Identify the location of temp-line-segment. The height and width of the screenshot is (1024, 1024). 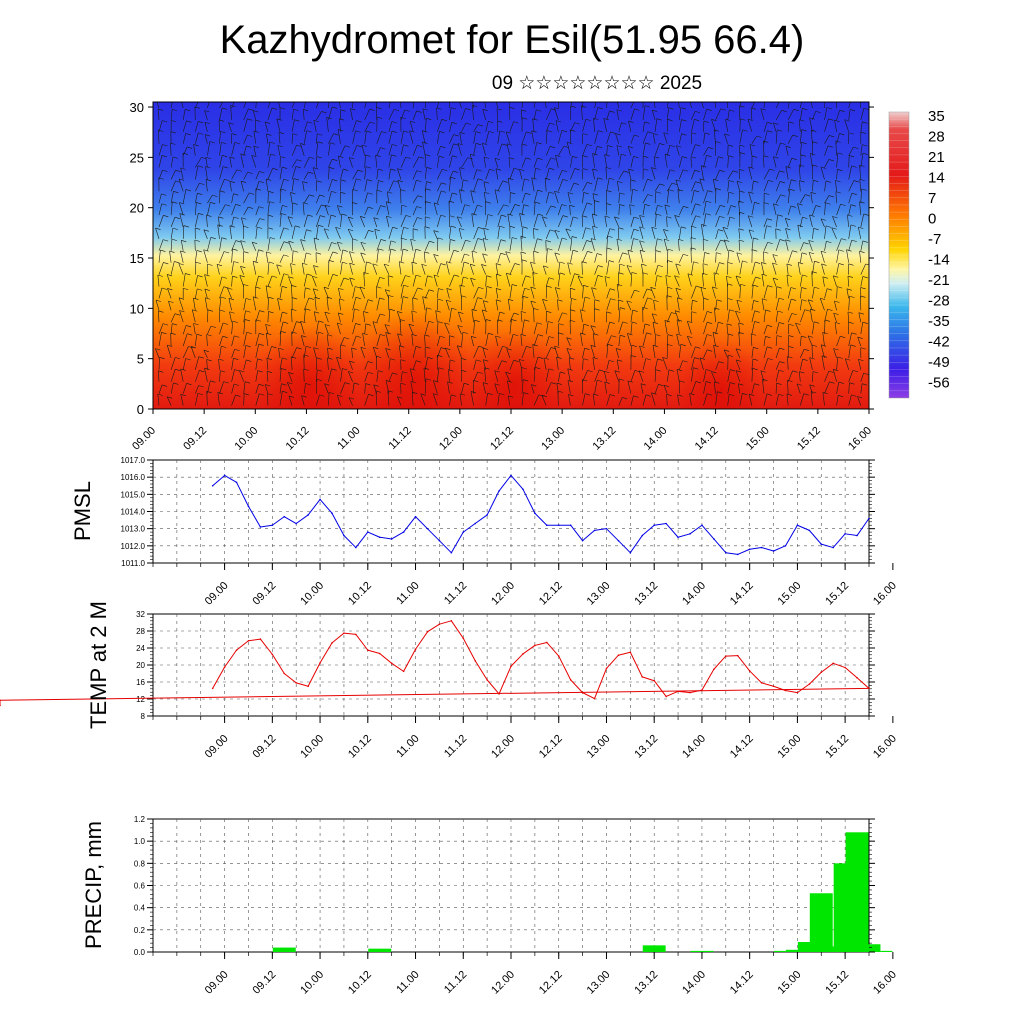
(684, 692).